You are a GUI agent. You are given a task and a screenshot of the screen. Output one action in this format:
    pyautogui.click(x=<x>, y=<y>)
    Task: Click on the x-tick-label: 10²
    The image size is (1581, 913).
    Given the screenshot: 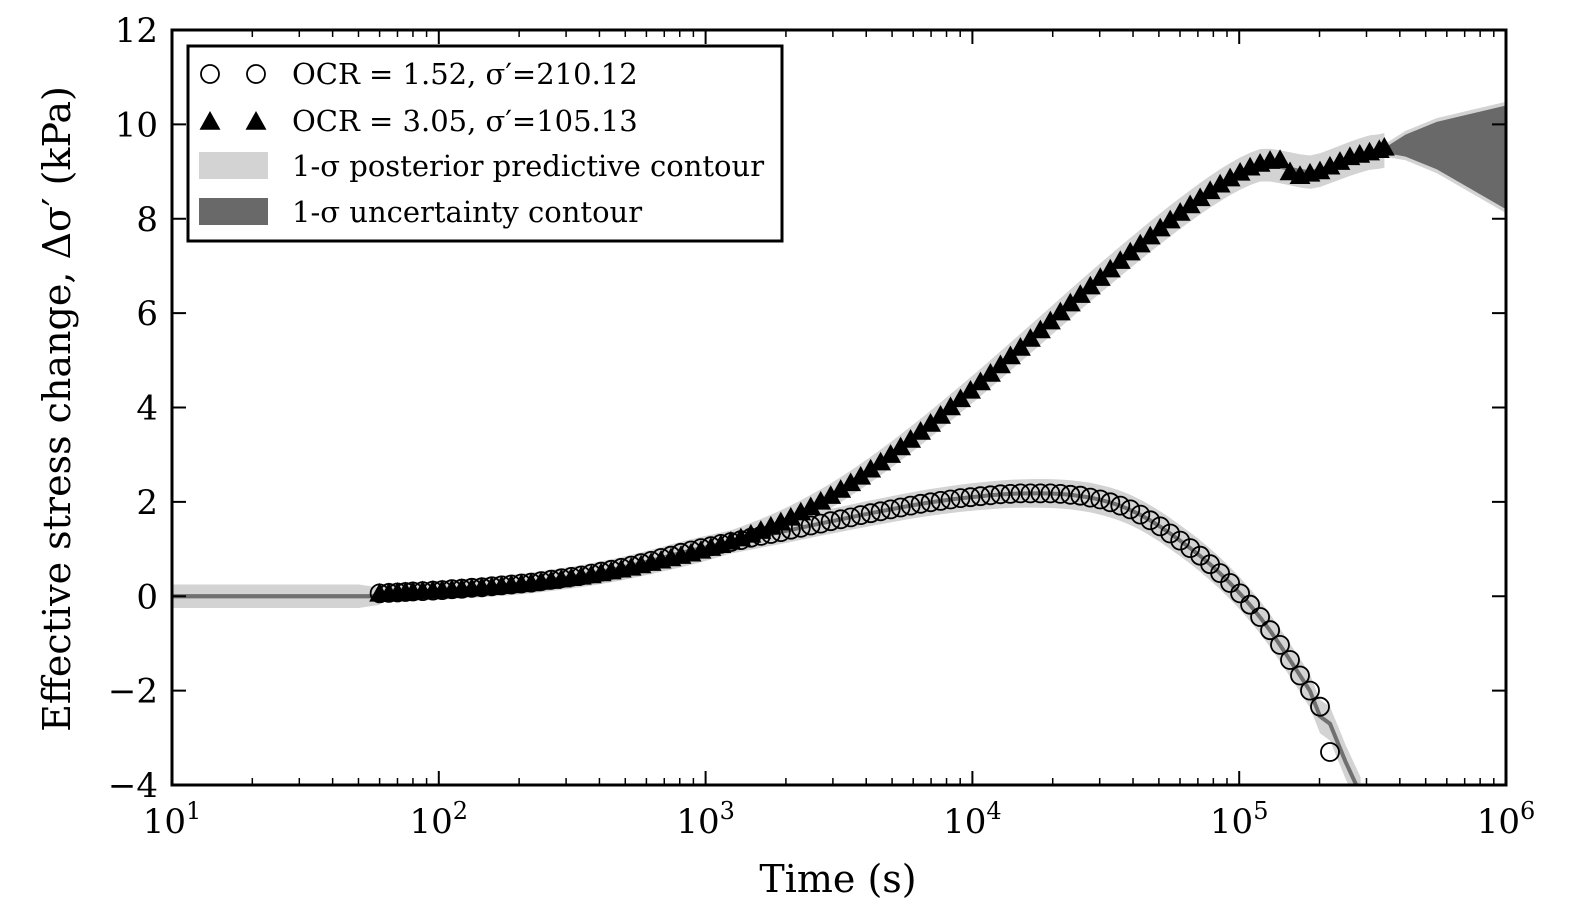 What is the action you would take?
    pyautogui.click(x=439, y=819)
    